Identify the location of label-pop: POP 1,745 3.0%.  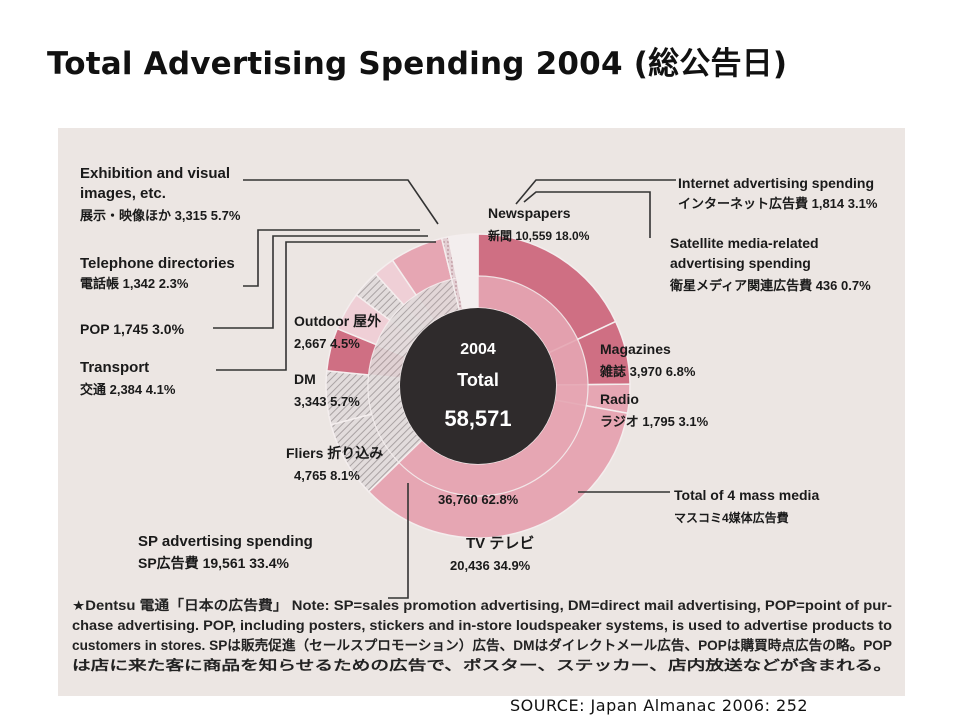
(132, 329).